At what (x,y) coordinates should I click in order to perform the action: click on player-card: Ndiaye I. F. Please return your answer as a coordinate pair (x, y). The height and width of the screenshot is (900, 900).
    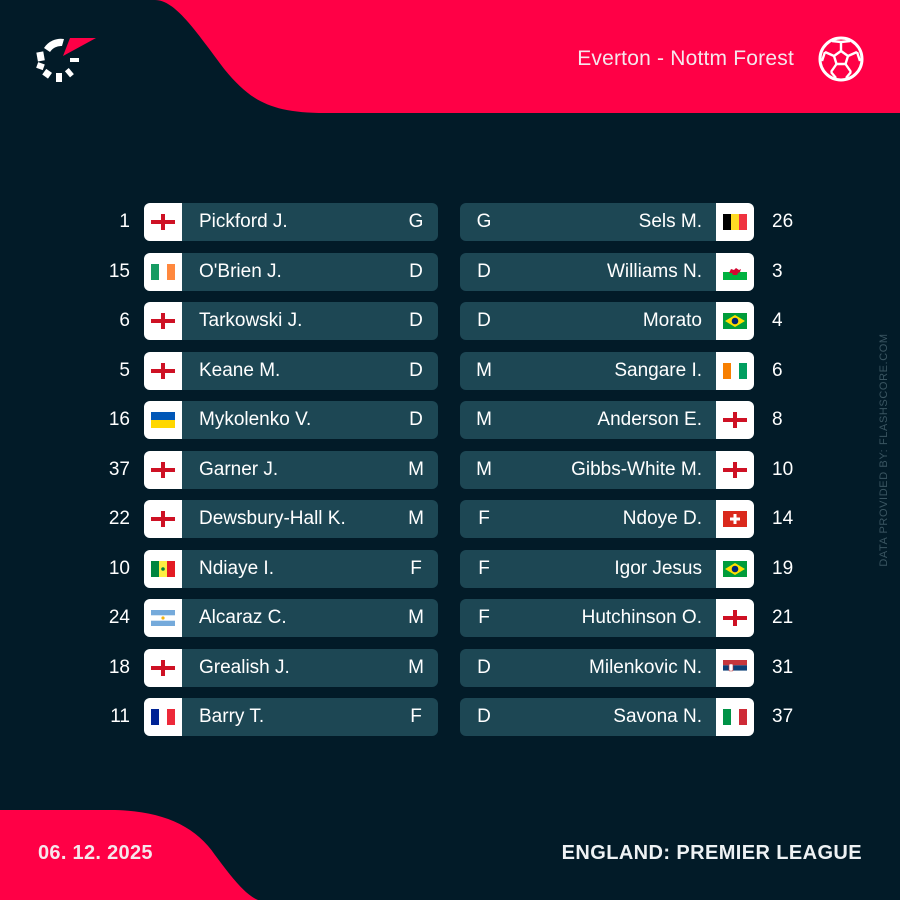
    Looking at the image, I should click on (291, 568).